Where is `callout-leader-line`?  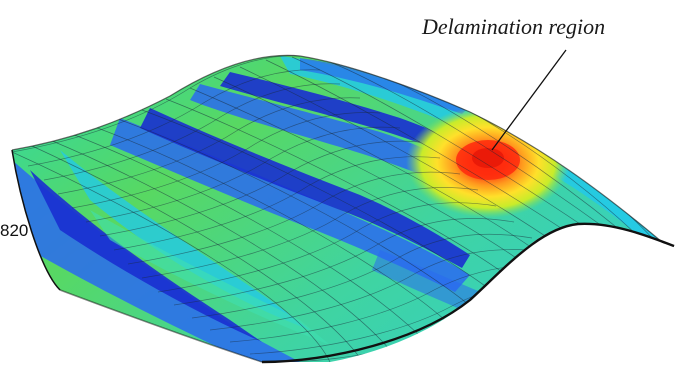 callout-leader-line is located at coordinates (529, 100).